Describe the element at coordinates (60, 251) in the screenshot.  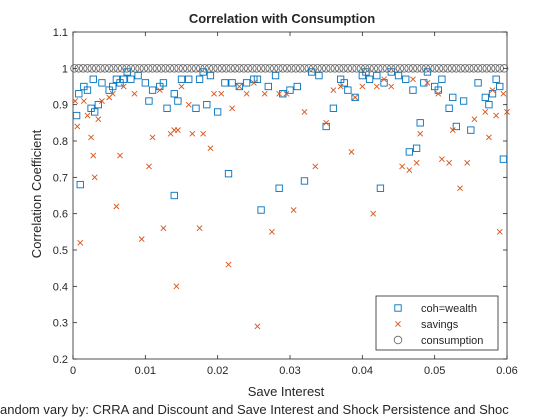
I see `y-tick-label: 0.5` at that location.